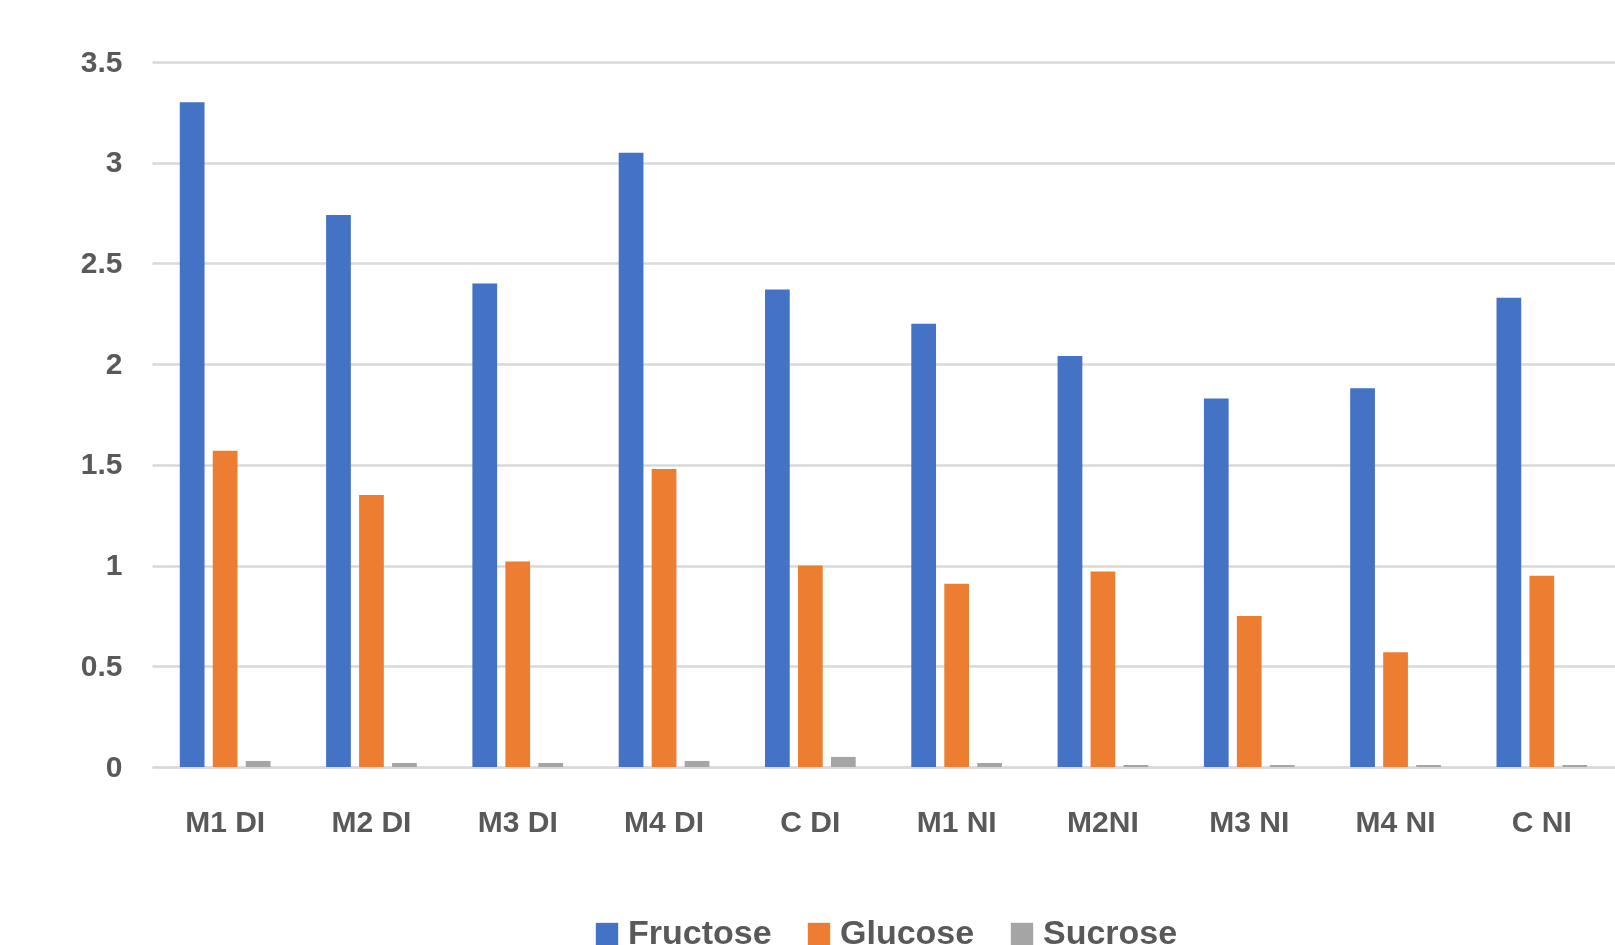 The width and height of the screenshot is (1615, 945). What do you see at coordinates (101, 665) in the screenshot?
I see `y-tick-label: 0.5` at bounding box center [101, 665].